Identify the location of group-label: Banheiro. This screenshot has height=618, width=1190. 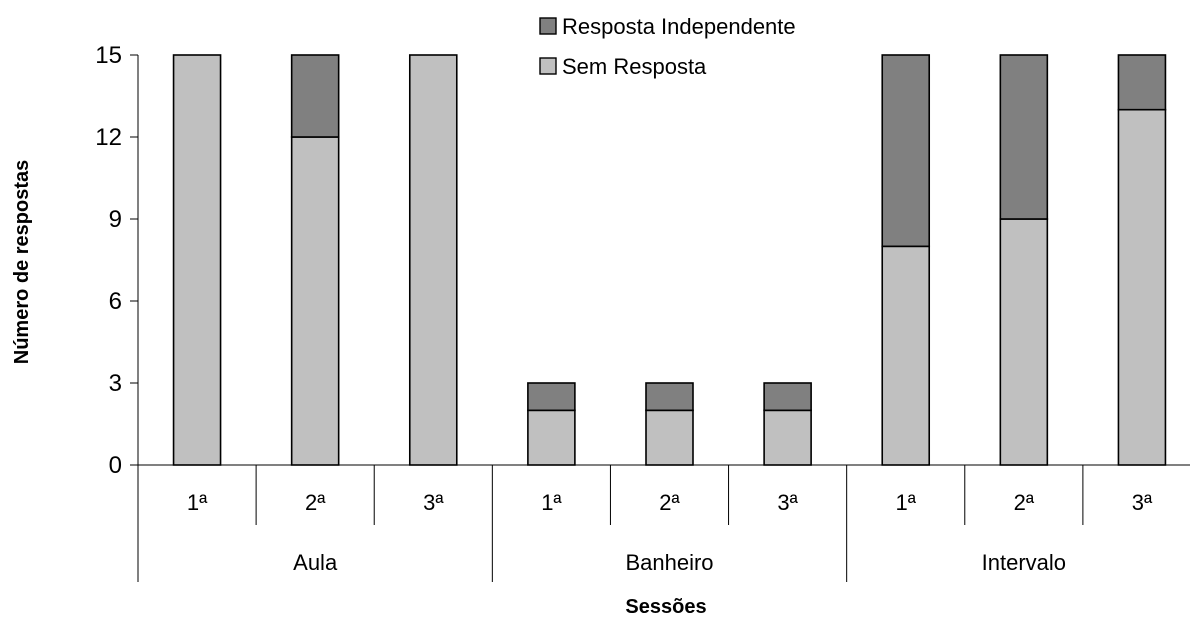
(669, 562).